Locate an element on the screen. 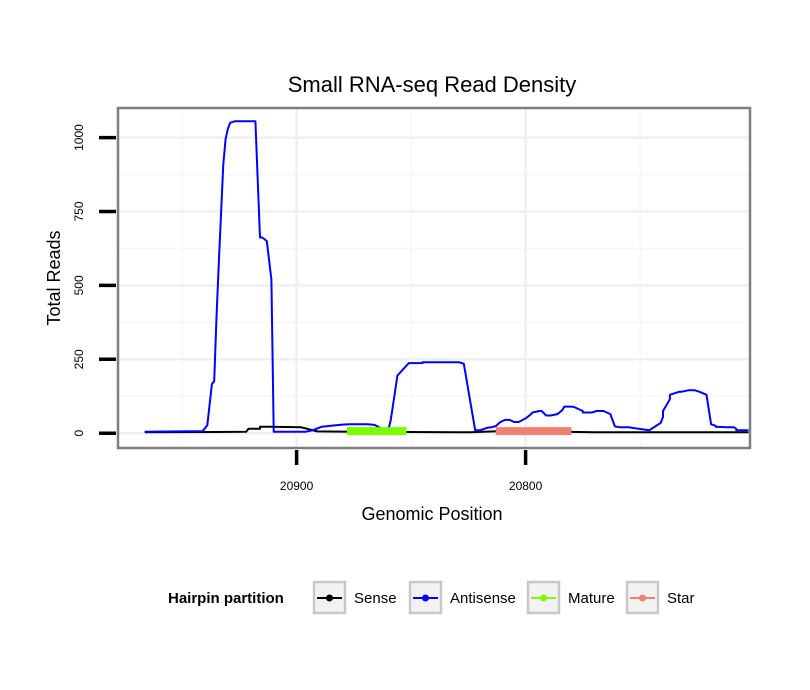  legend-item-sense: Sense is located at coordinates (354, 597).